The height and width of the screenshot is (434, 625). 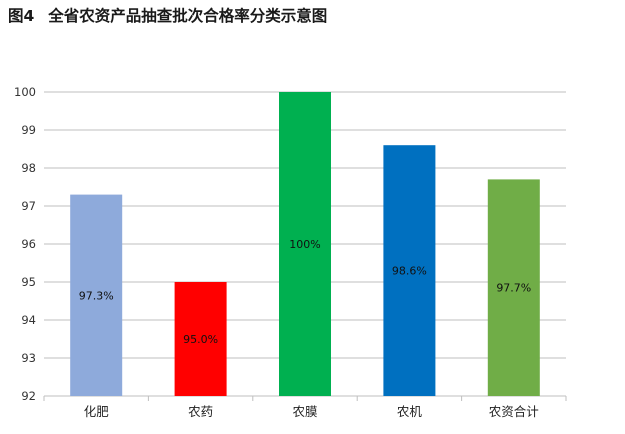 What do you see at coordinates (28, 130) in the screenshot?
I see `y-tick-label: 99` at bounding box center [28, 130].